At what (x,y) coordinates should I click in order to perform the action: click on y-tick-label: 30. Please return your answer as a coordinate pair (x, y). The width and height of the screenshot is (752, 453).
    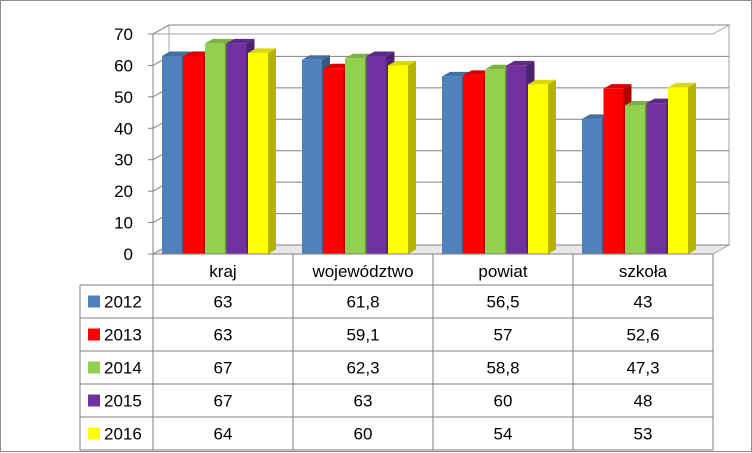
    Looking at the image, I should click on (123, 160).